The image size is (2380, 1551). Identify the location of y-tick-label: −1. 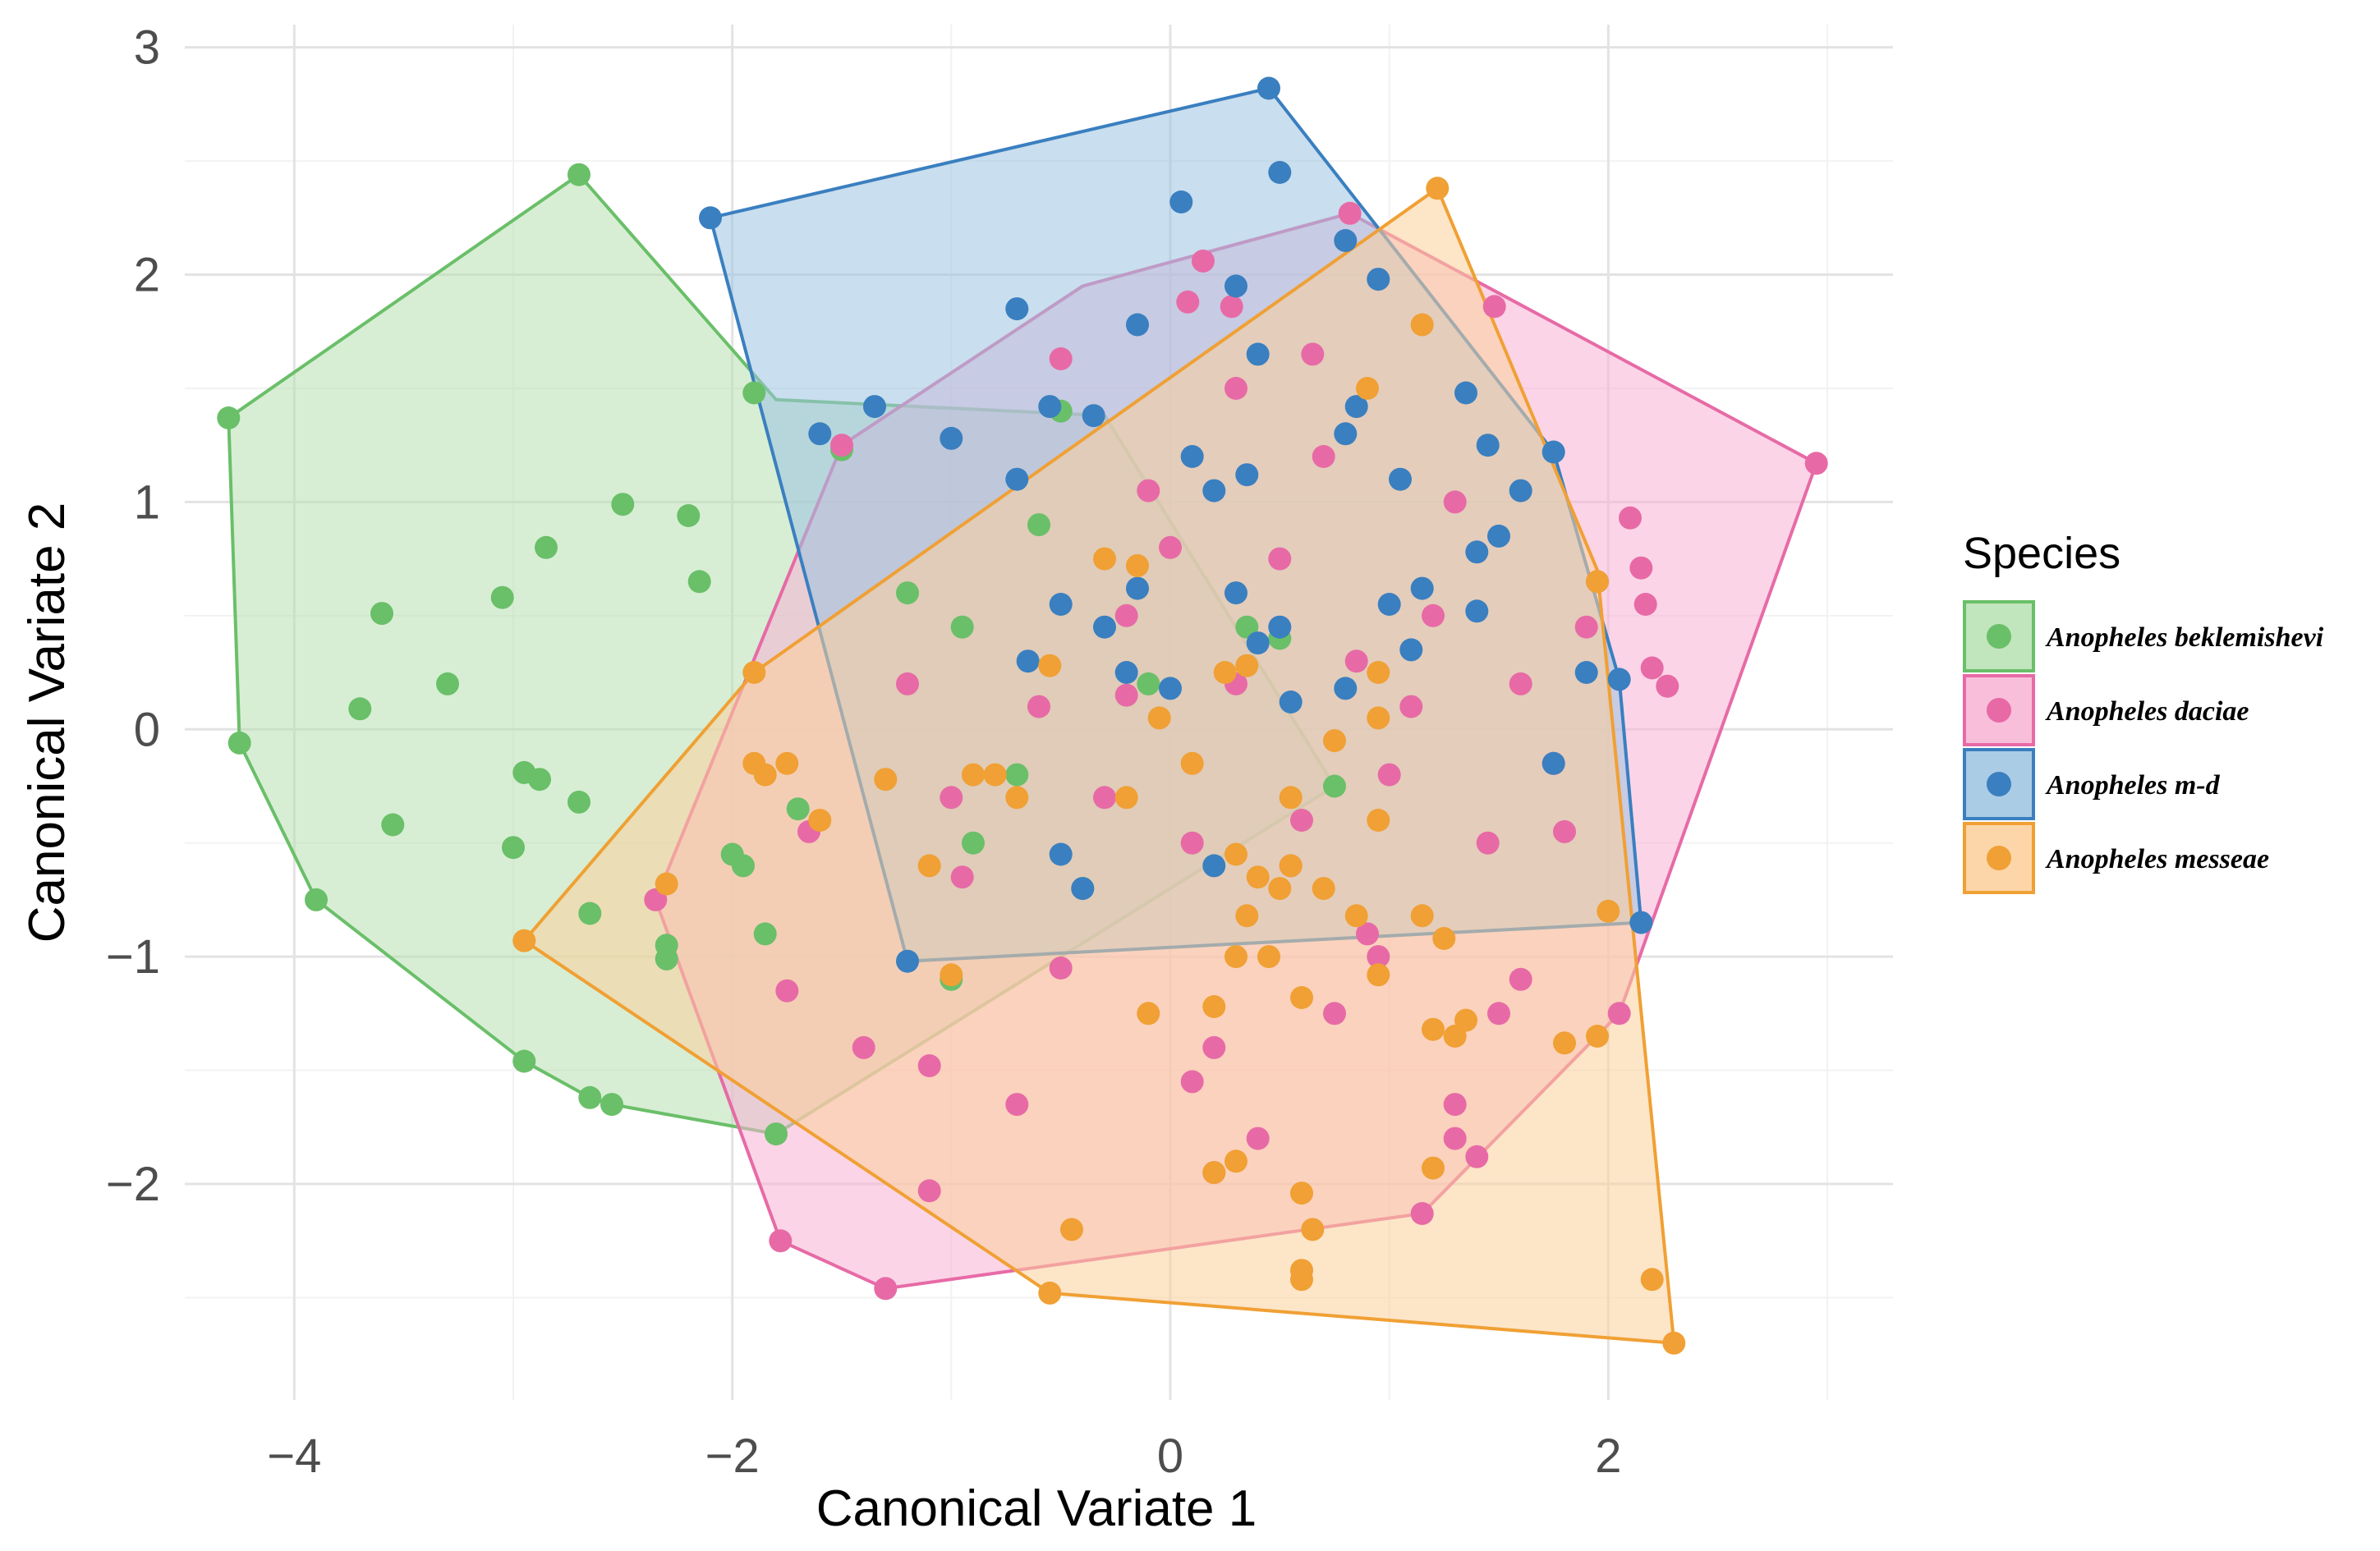
(133, 957).